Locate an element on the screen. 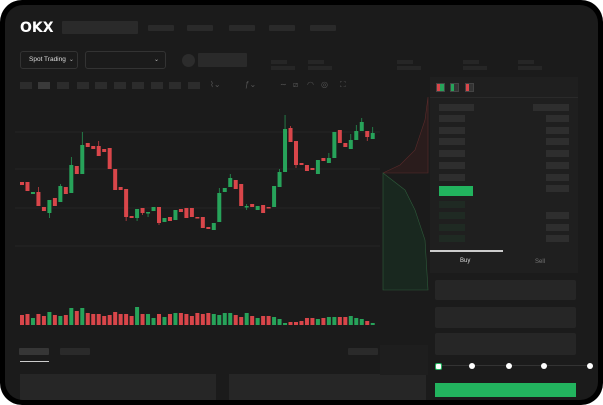 This screenshot has height=405, width=603. amount-input is located at coordinates (505, 317).